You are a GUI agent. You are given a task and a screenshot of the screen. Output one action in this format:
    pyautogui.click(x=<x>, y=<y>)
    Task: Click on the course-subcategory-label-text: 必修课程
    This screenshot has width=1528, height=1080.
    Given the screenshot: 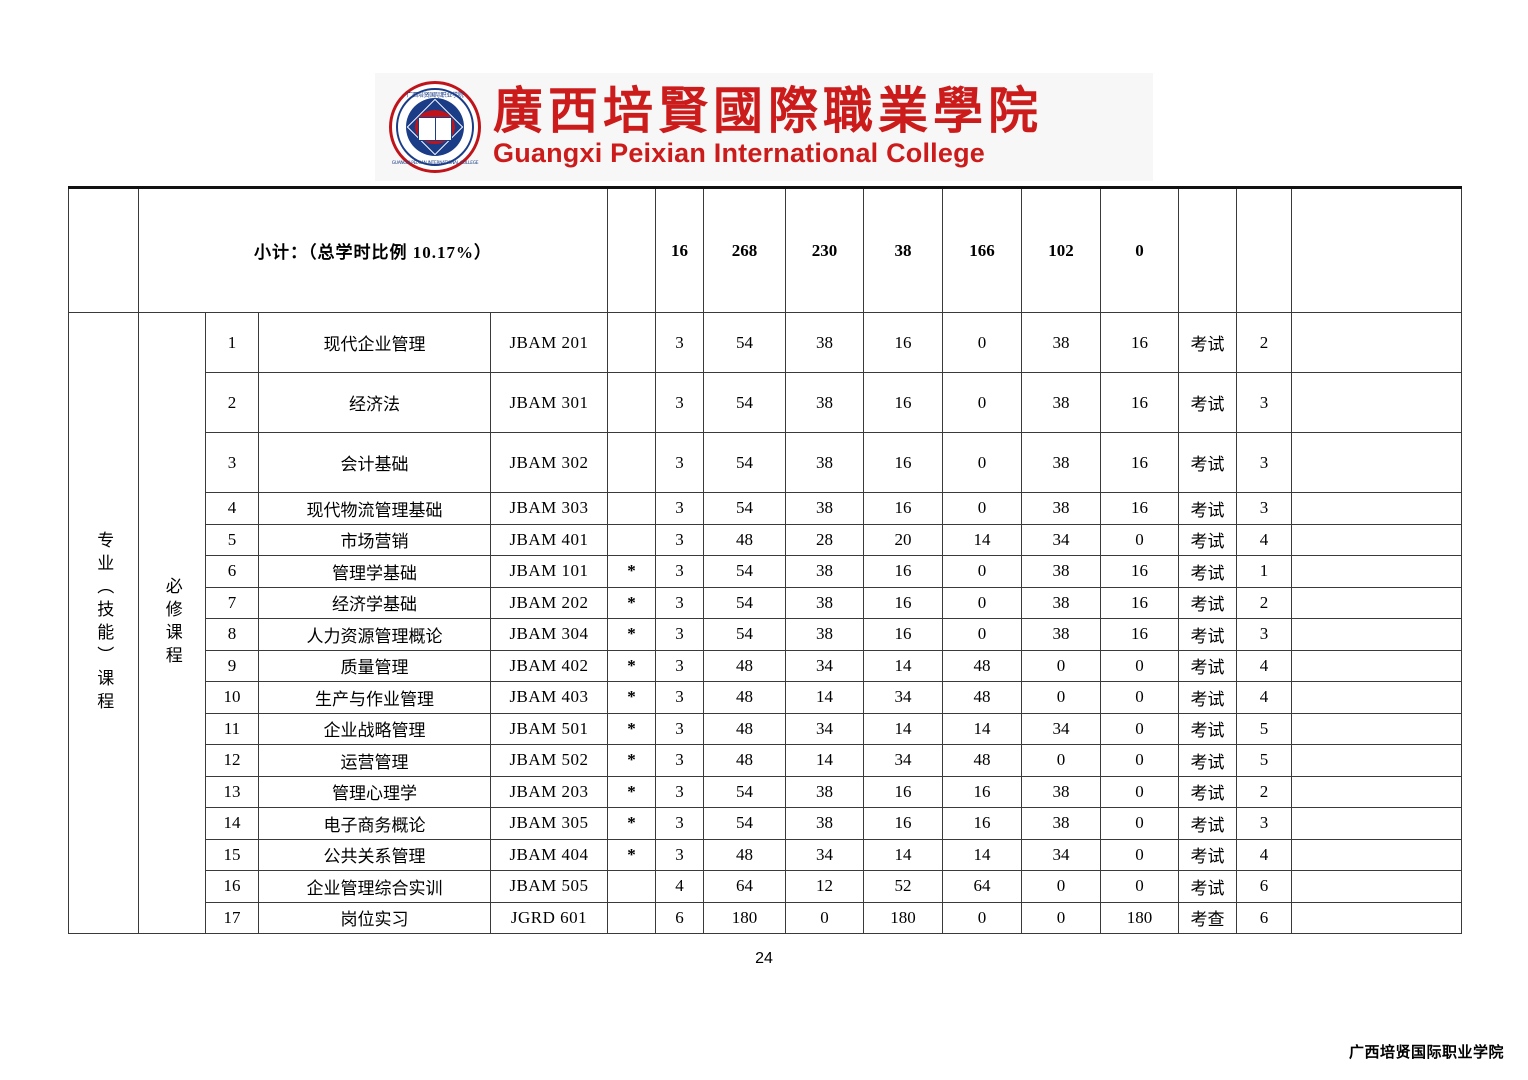 What is the action you would take?
    pyautogui.click(x=172, y=623)
    